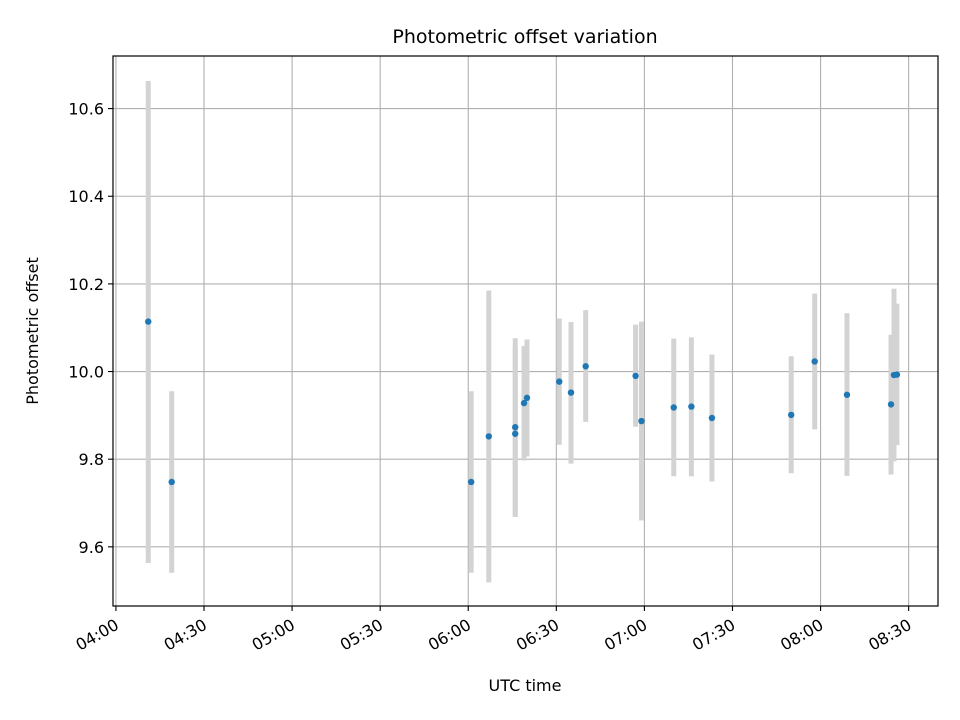 Image resolution: width=960 pixels, height=720 pixels. What do you see at coordinates (91, 459) in the screenshot?
I see `y-tick-label: 9.8` at bounding box center [91, 459].